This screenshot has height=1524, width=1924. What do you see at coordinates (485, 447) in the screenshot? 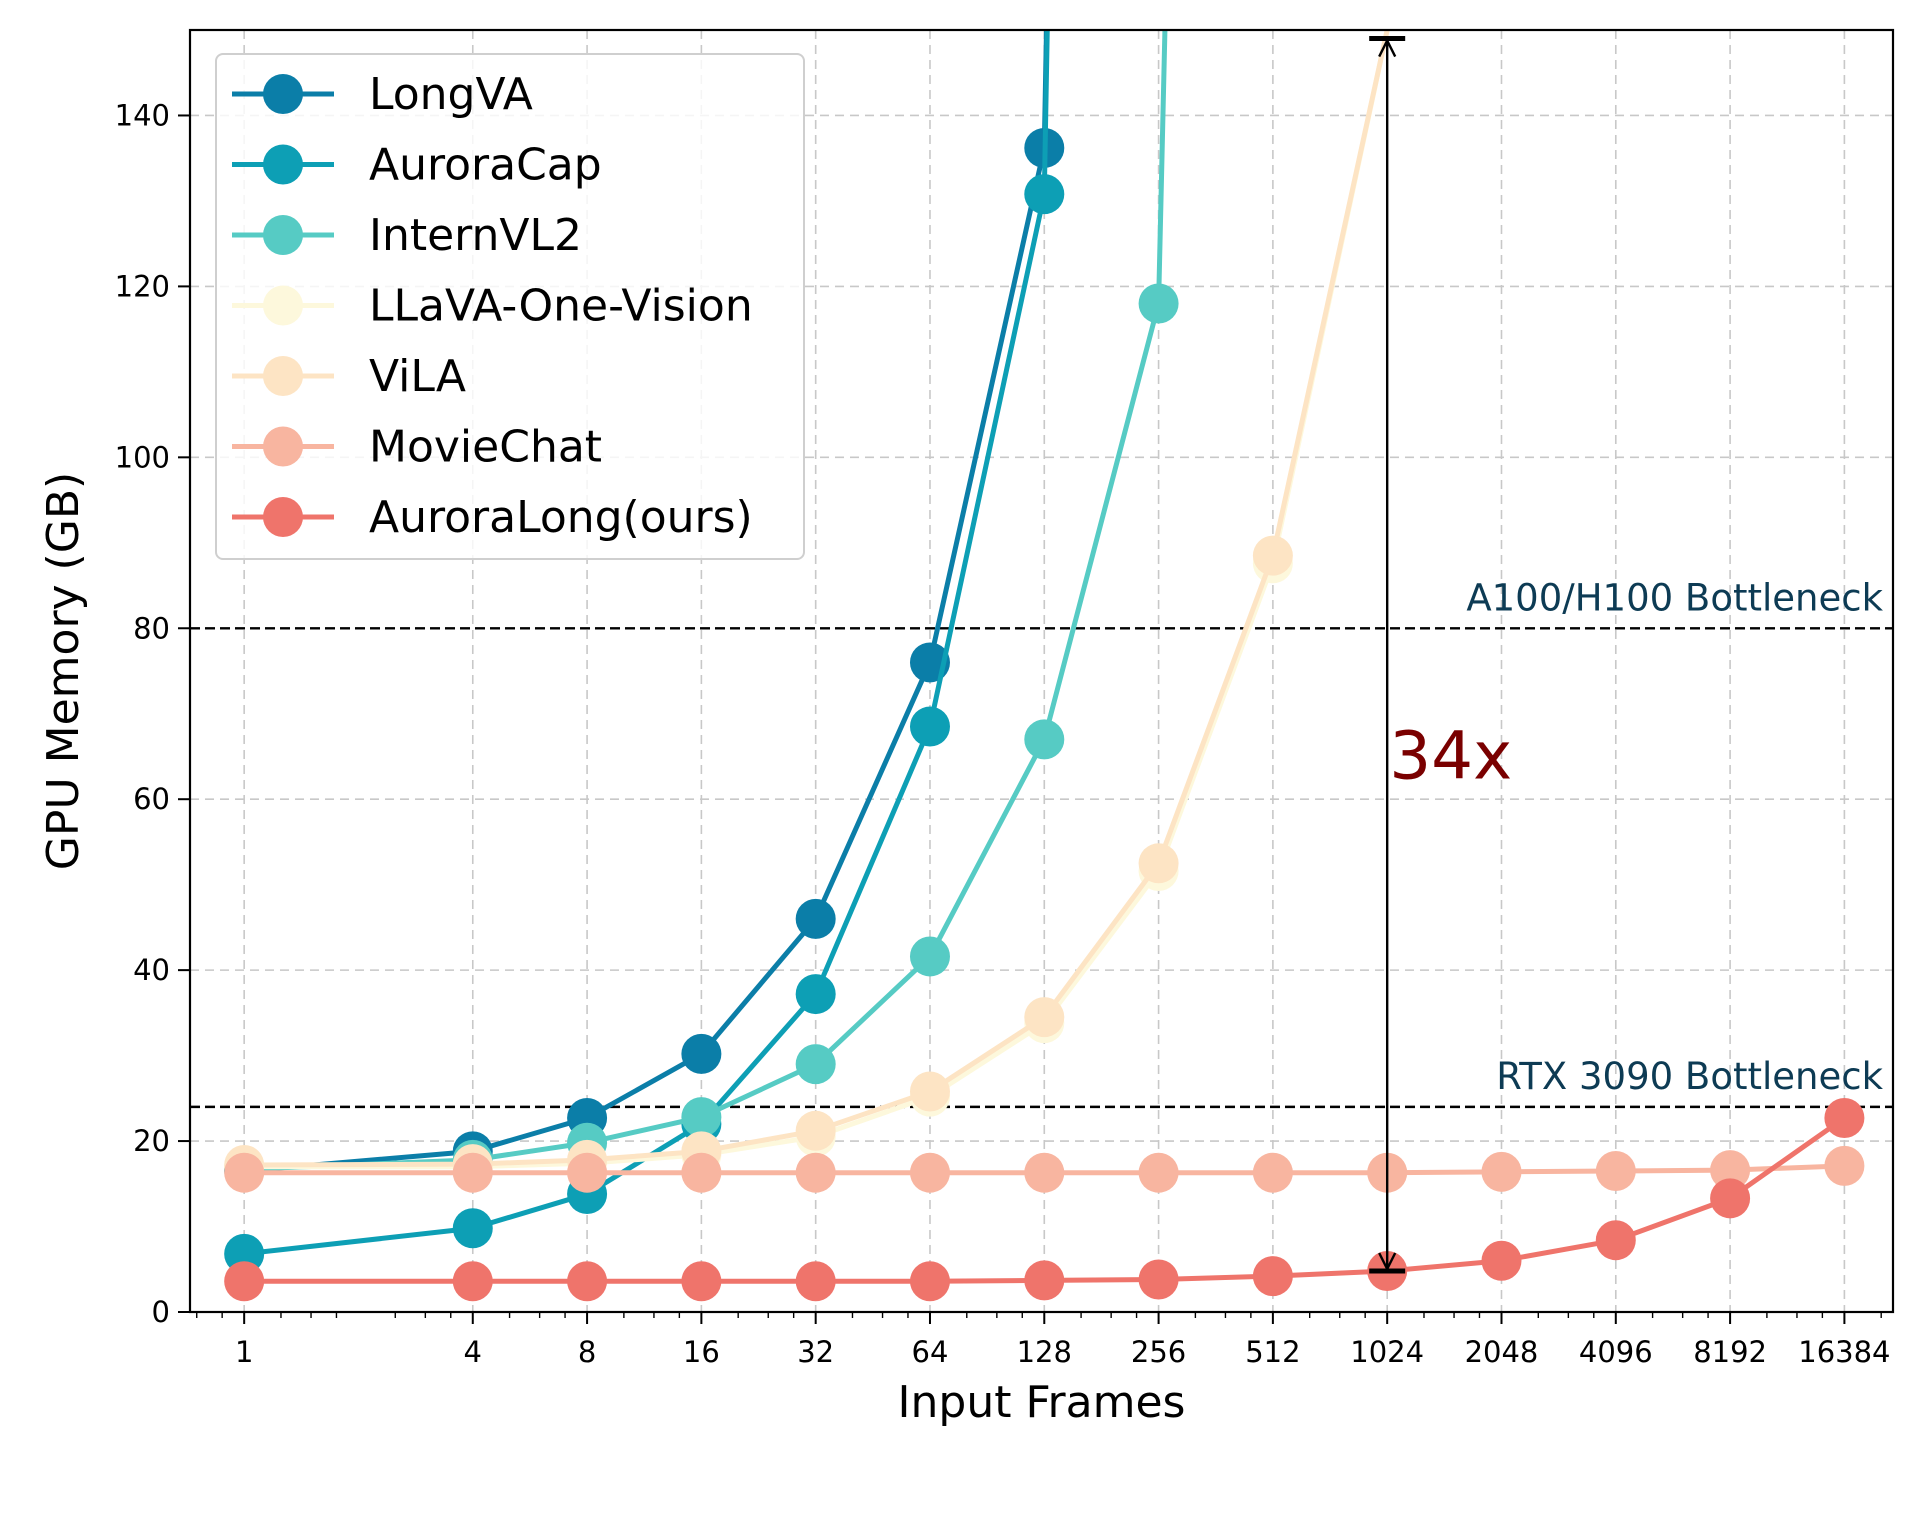
I see `legend-label: MovieChat` at bounding box center [485, 447].